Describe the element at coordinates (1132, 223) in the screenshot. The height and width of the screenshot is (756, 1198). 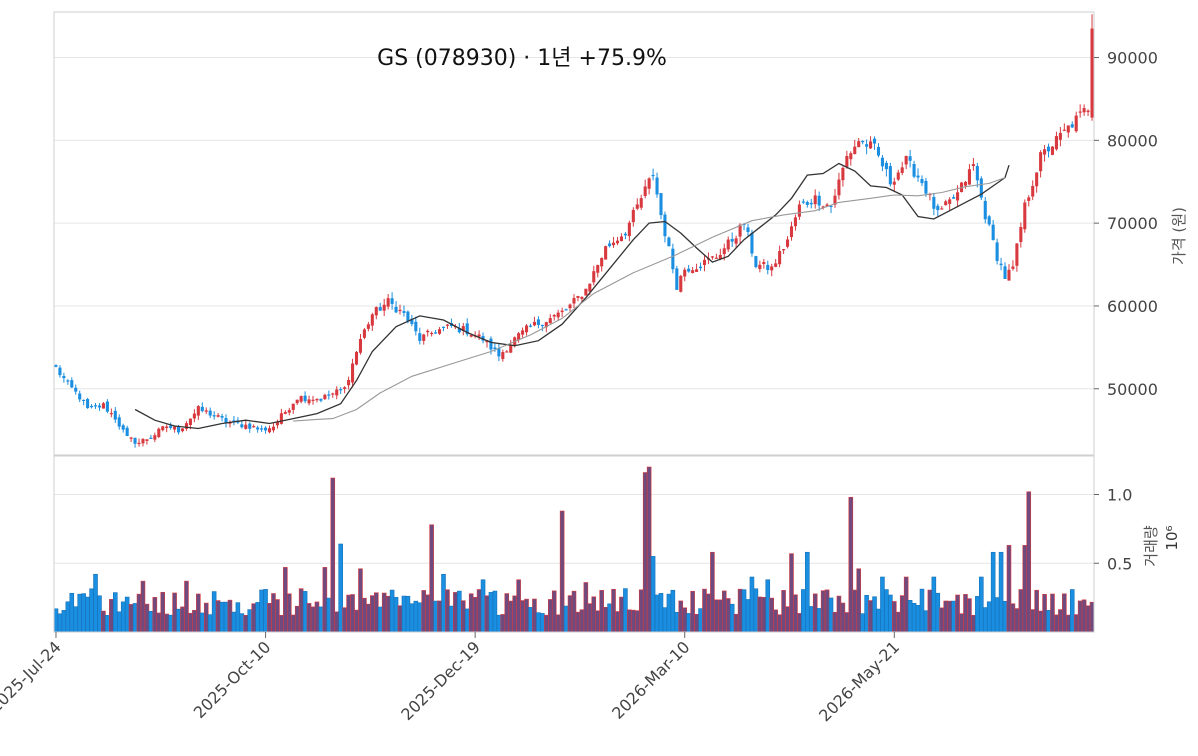
I see `price-tick-label: 70000` at that location.